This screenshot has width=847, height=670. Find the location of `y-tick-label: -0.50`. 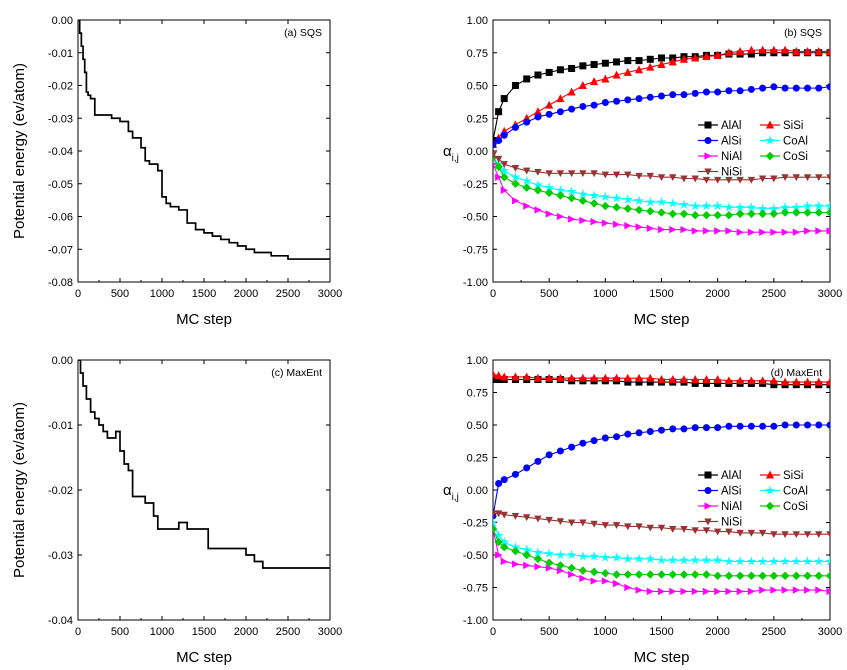

y-tick-label: -0.50 is located at coordinates (475, 556).